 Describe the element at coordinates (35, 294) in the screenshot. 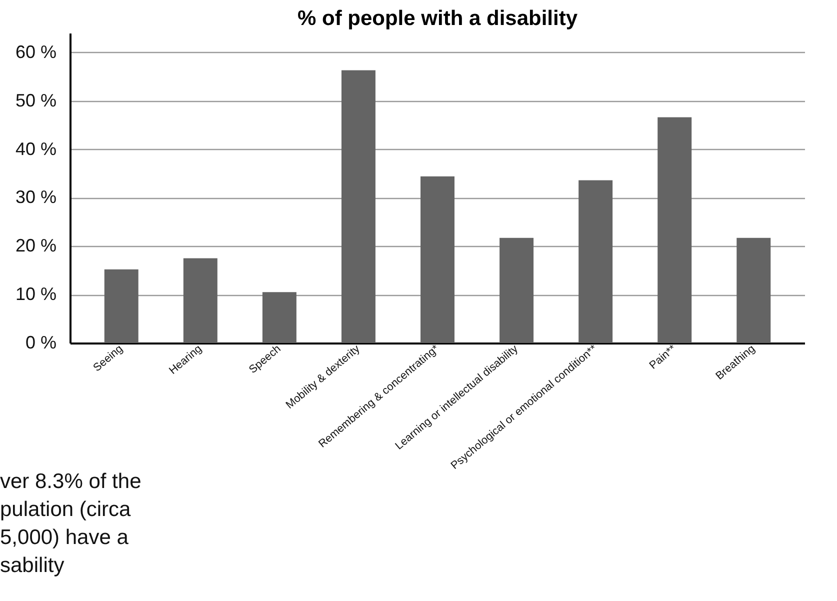

I see `y-tick-label: 10 %` at that location.